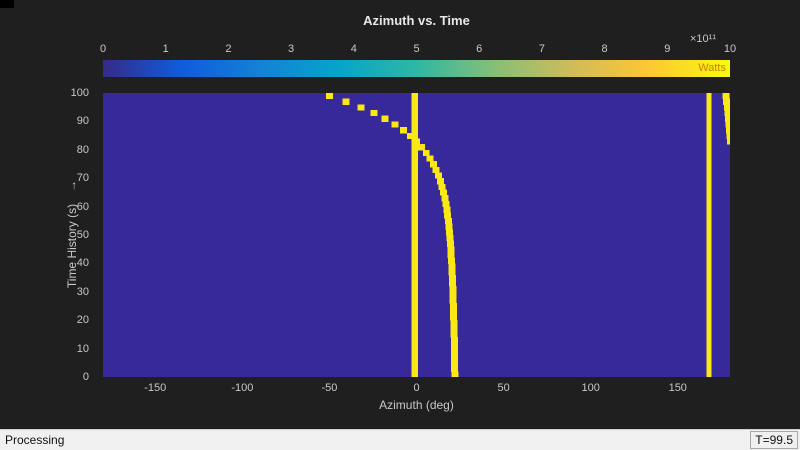 The width and height of the screenshot is (800, 450). Describe the element at coordinates (291, 49) in the screenshot. I see `colorbar-tick-label: 3` at that location.